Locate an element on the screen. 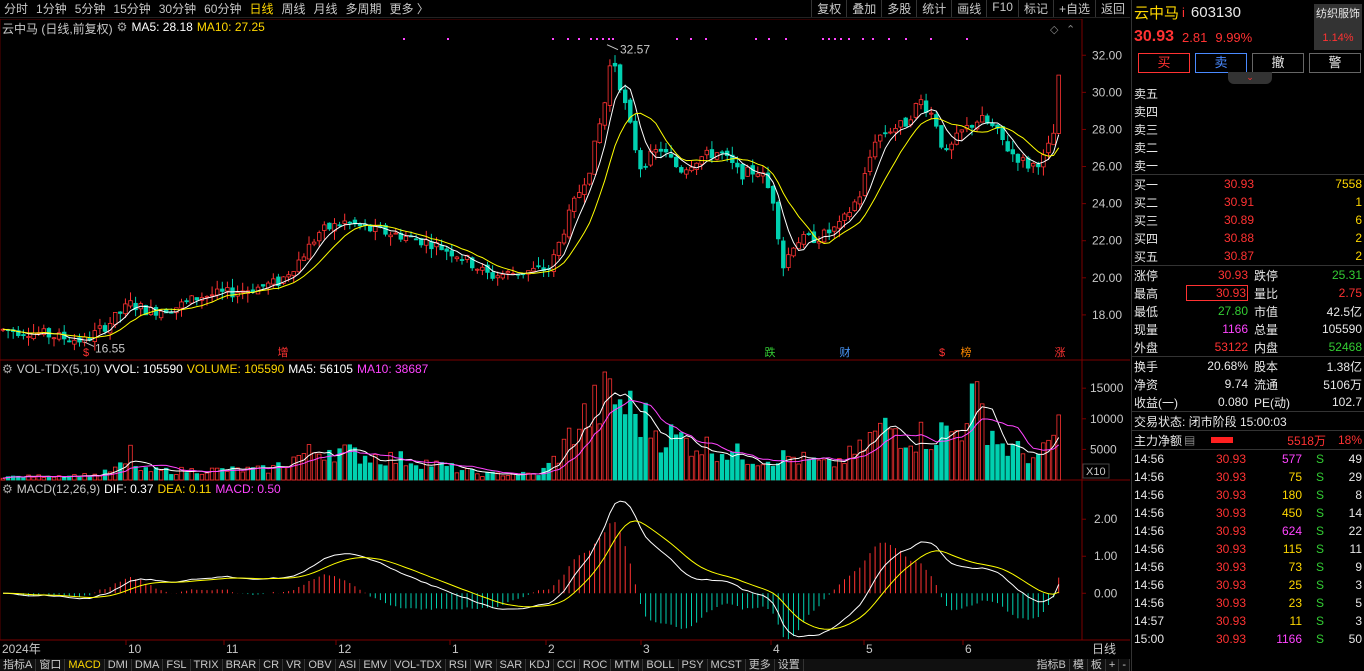 This screenshot has width=1364, height=671. indicator-tab: ASI is located at coordinates (348, 665).